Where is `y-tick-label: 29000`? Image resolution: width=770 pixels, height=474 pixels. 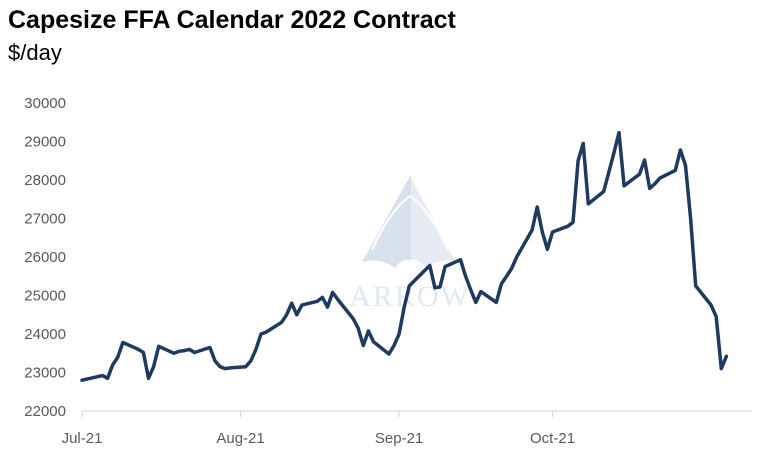 y-tick-label: 29000 is located at coordinates (45, 142).